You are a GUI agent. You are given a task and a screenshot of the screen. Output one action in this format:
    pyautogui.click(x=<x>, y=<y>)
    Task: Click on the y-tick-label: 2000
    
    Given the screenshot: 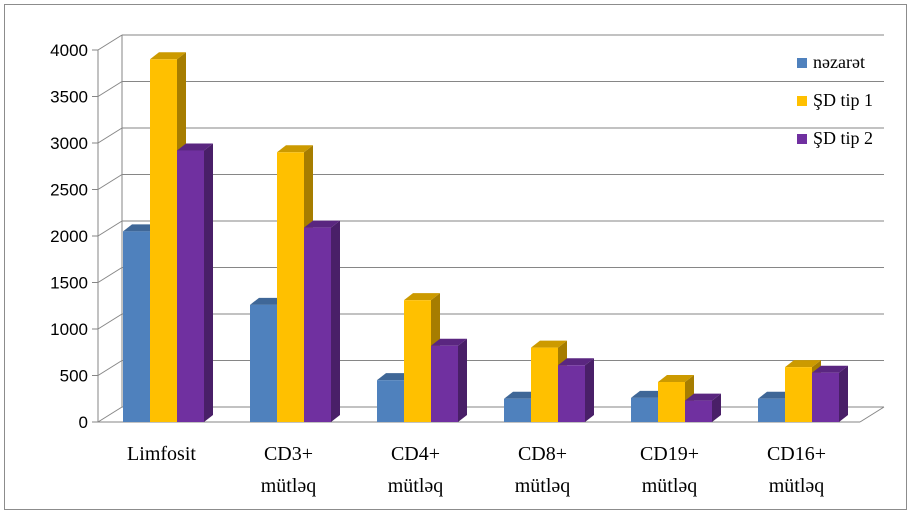 What is the action you would take?
    pyautogui.click(x=69, y=236)
    